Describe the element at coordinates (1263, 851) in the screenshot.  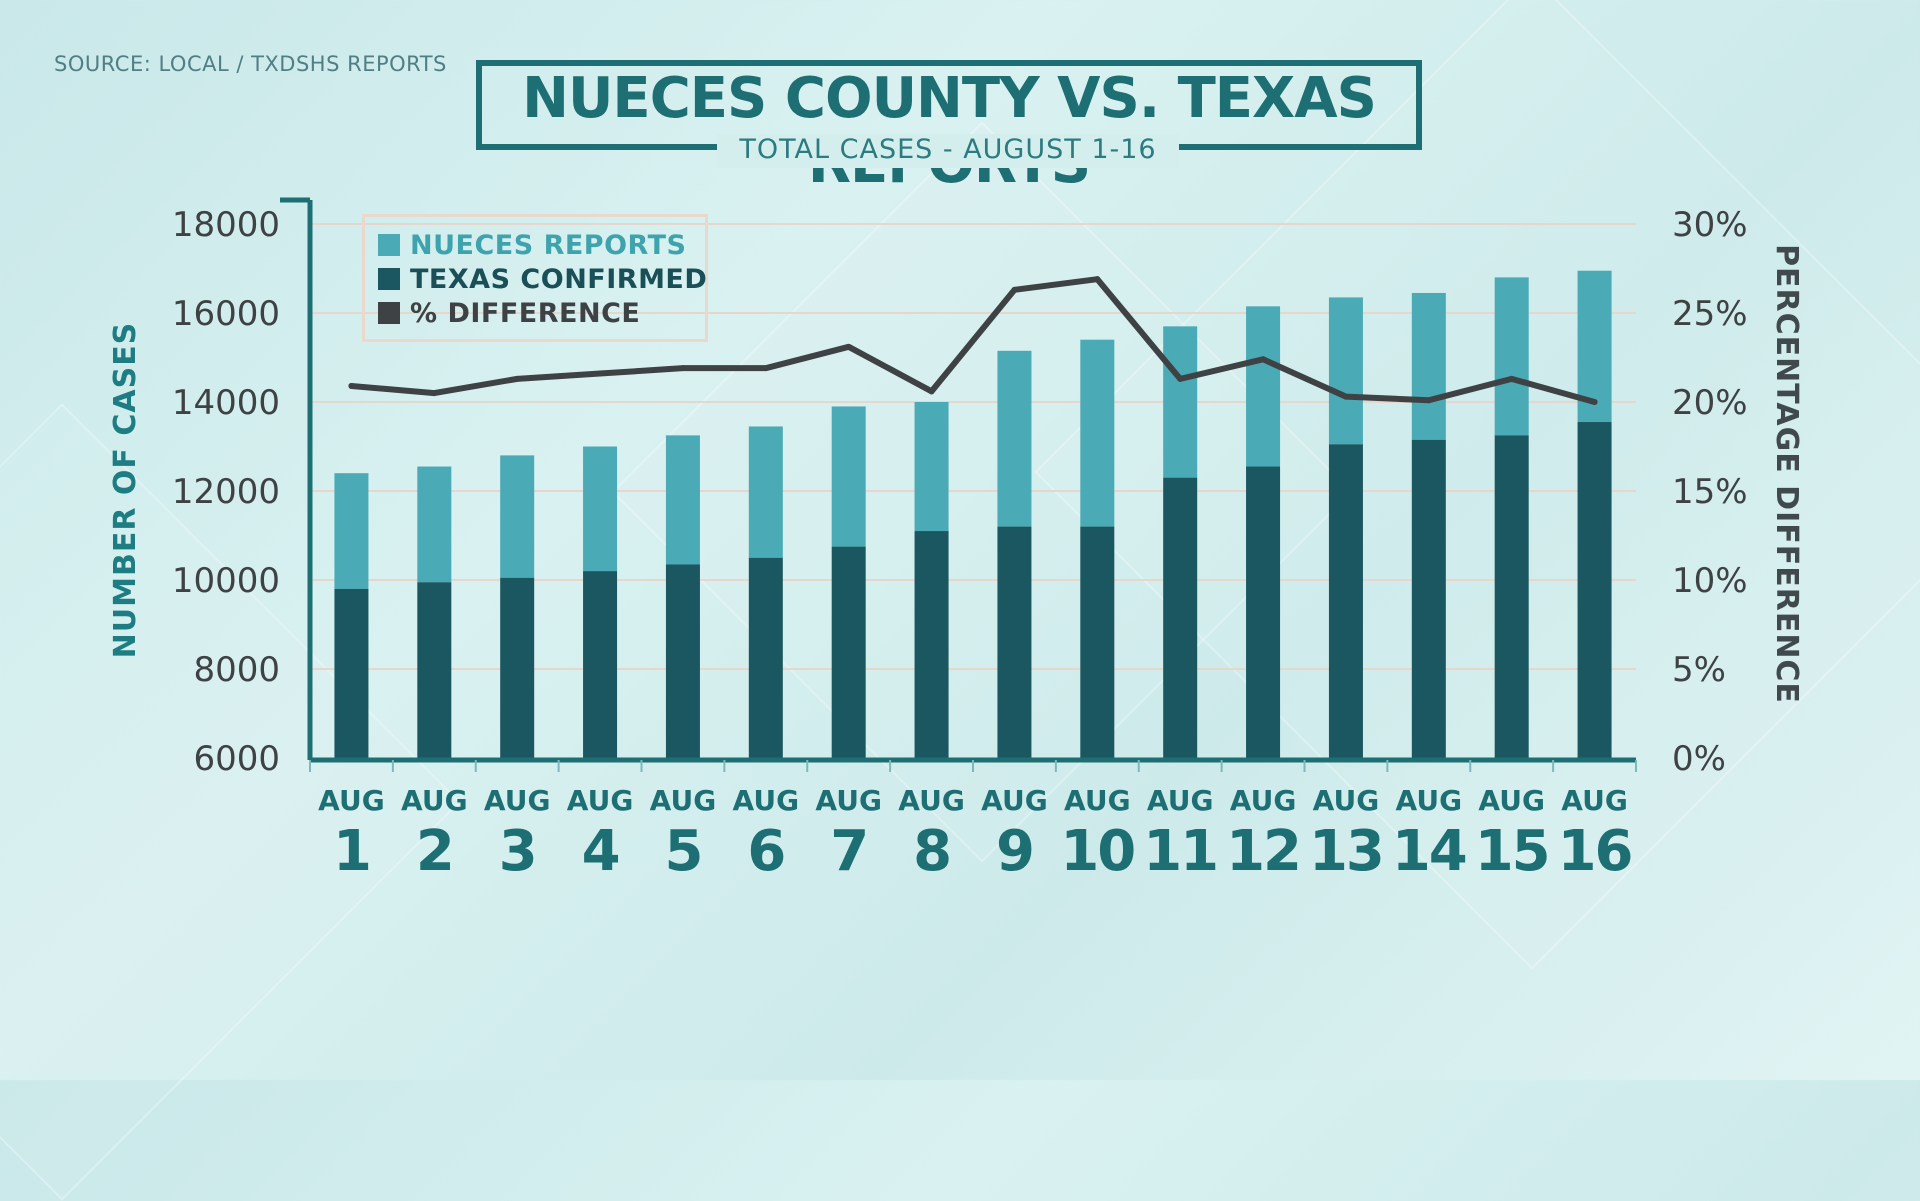
I see `x-label-day: 12` at that location.